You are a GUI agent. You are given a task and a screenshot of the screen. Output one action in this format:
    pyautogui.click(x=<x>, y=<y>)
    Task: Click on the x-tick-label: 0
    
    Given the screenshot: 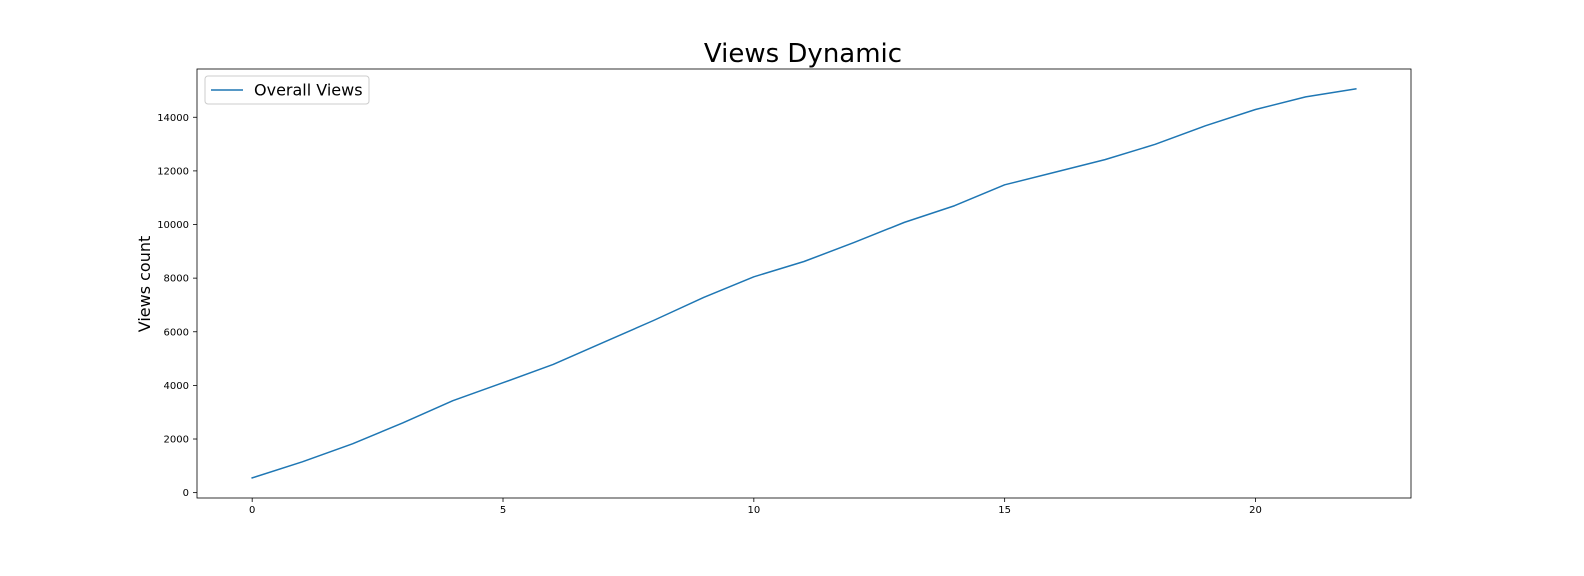 What is the action you would take?
    pyautogui.click(x=252, y=510)
    